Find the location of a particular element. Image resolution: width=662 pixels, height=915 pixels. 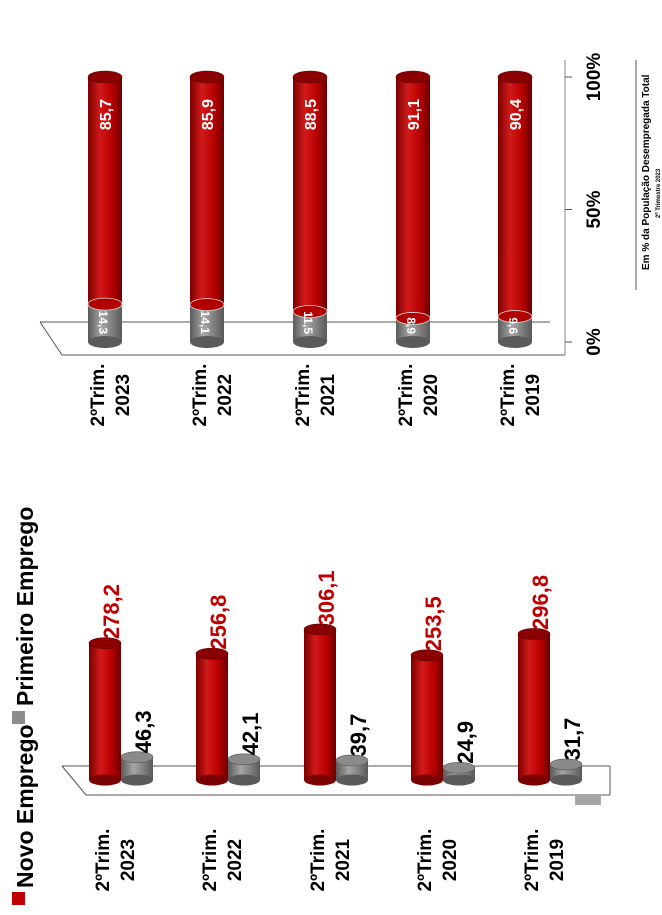

value-label-novo: 253,5 is located at coordinates (433, 623).